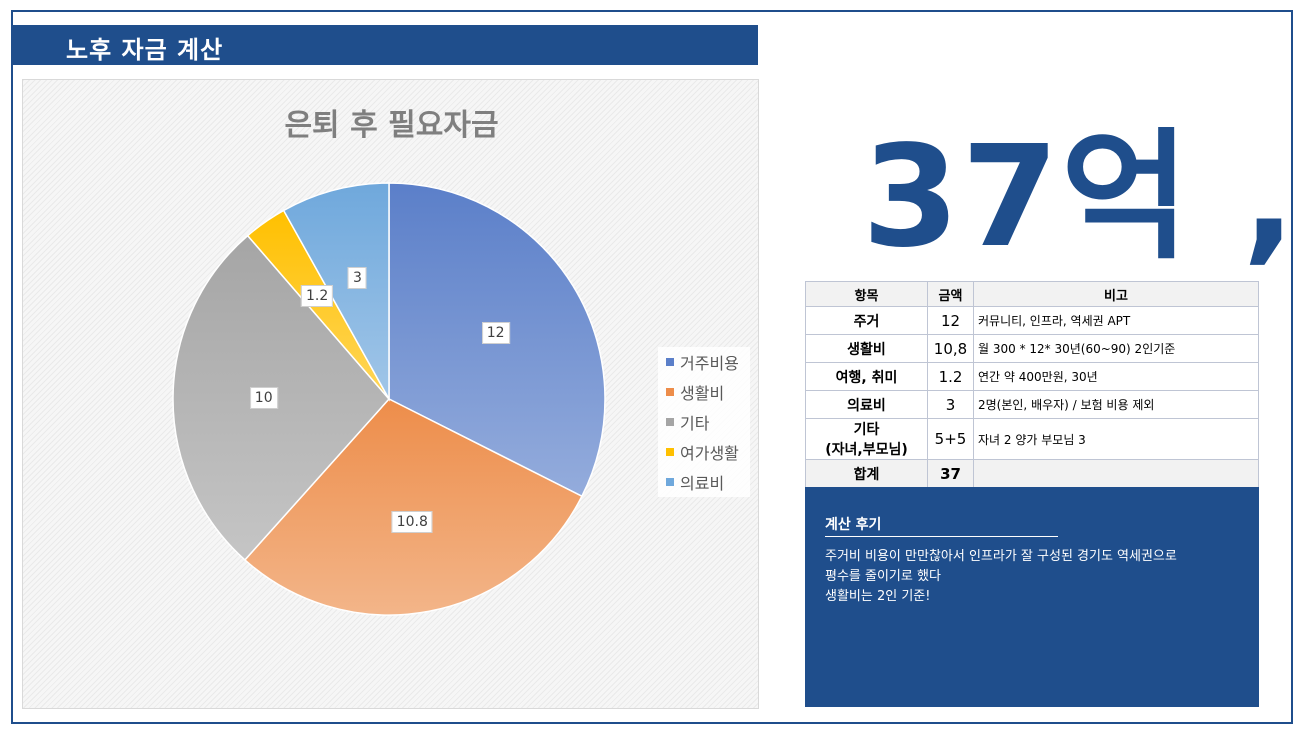  Describe the element at coordinates (391, 125) in the screenshot. I see `chart-title: 은퇴 후 필요자금` at that location.